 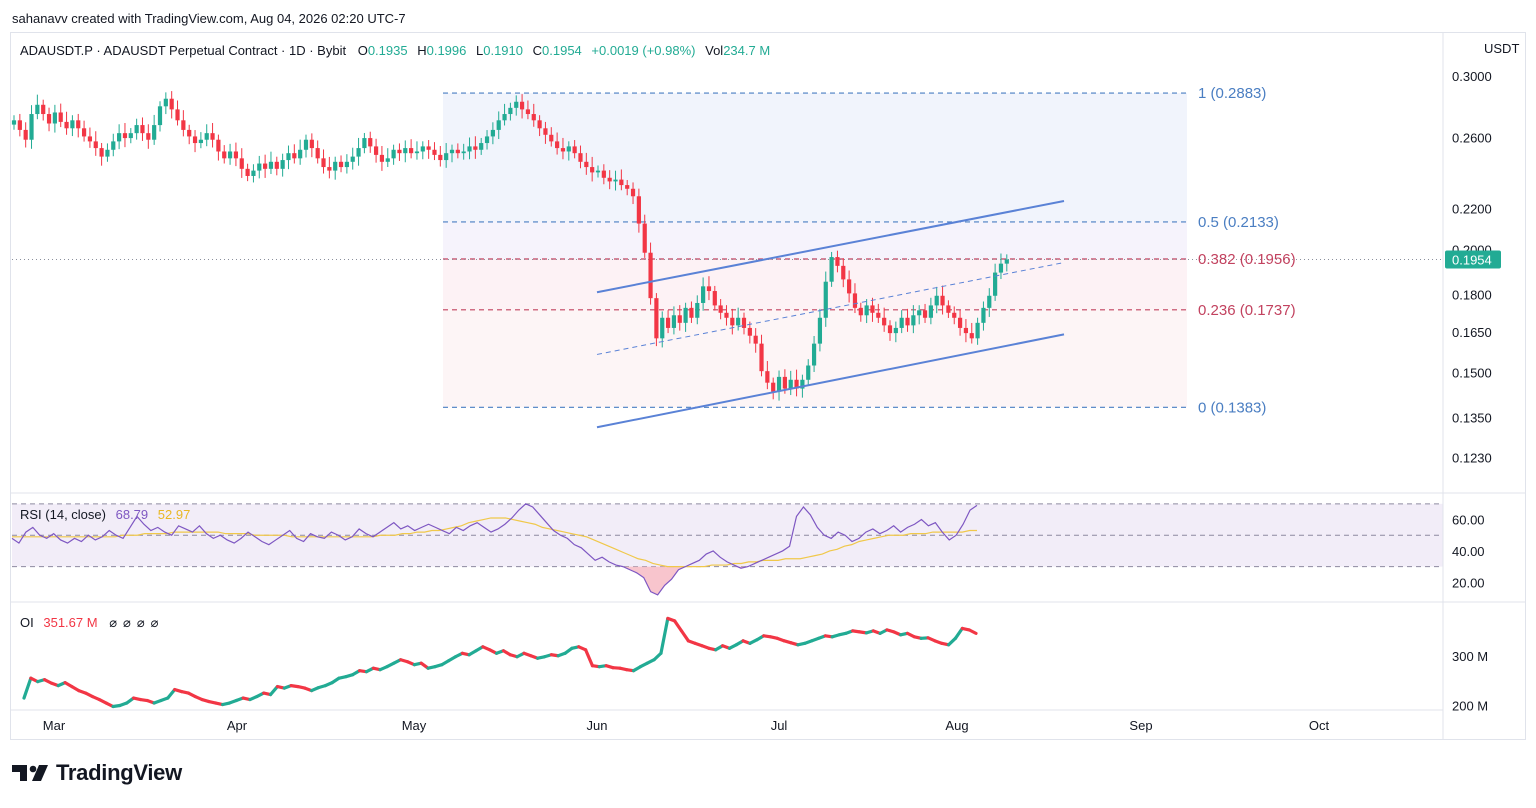 I want to click on high-value: 0.1996, so click(x=446, y=50).